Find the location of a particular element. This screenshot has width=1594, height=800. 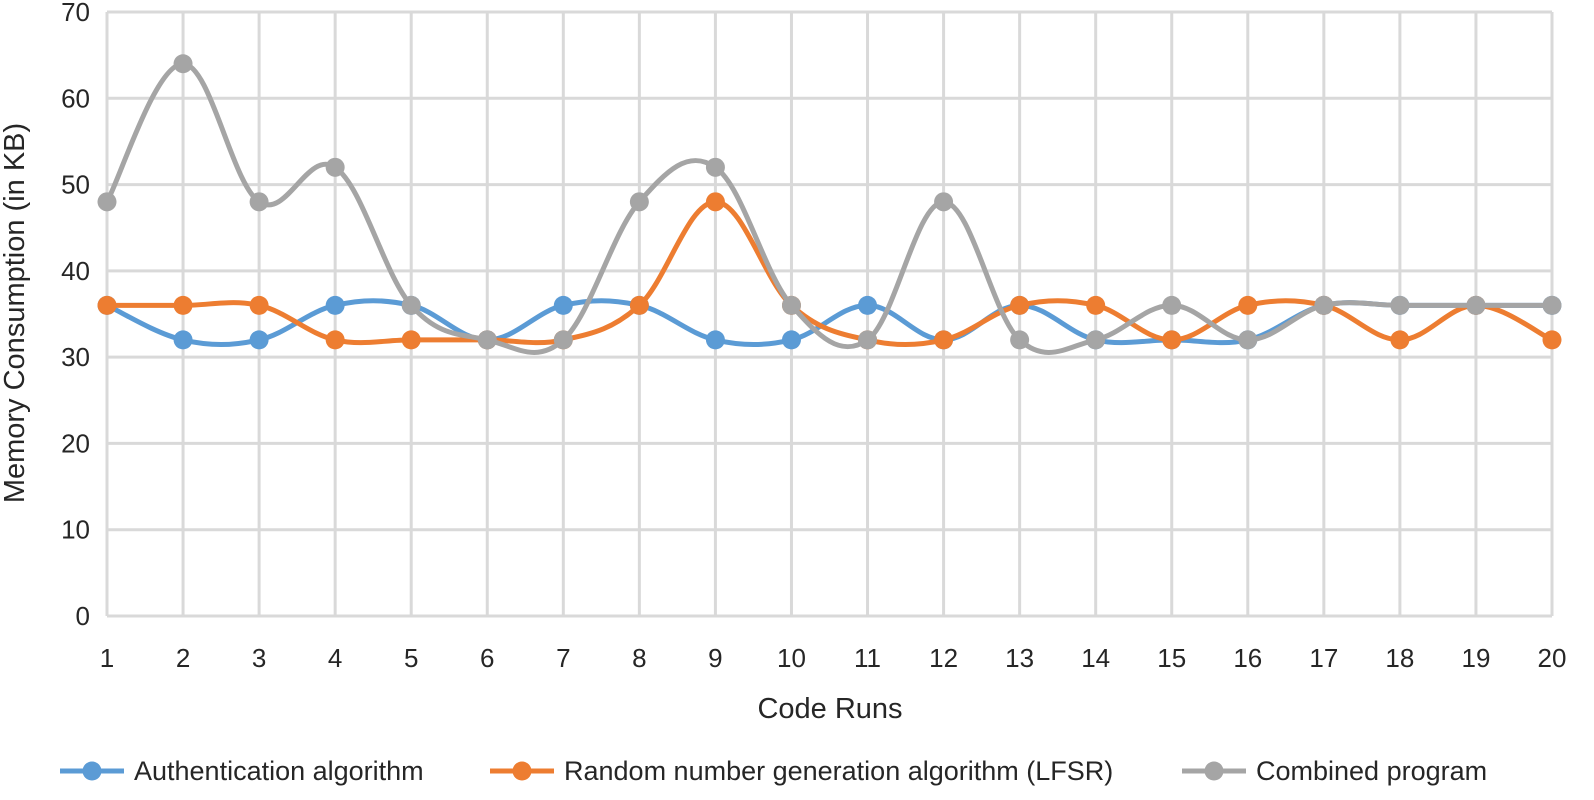

y-tick-label: 0 is located at coordinates (83, 616).